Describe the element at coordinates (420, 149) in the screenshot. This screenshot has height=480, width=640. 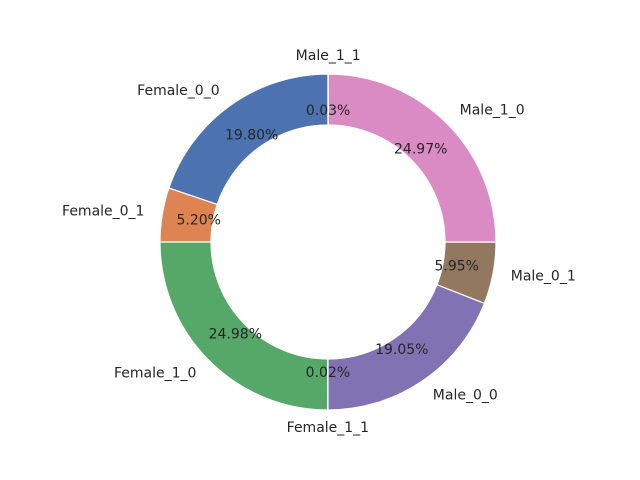
I see `percent-label: 24.97%` at that location.